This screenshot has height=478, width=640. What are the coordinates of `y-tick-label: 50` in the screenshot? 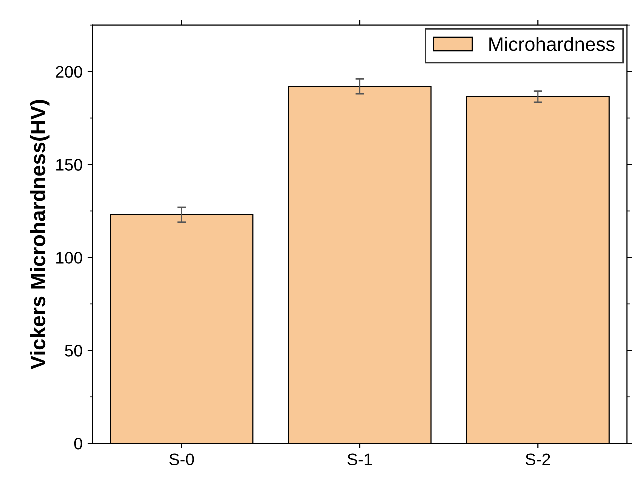 It's located at (73, 351).